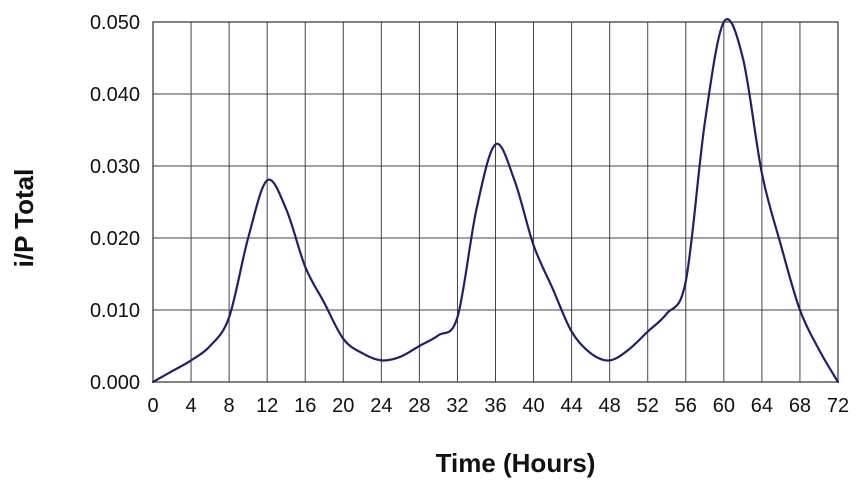 Image resolution: width=856 pixels, height=483 pixels. Describe the element at coordinates (800, 406) in the screenshot. I see `x-tick-label: 68` at that location.